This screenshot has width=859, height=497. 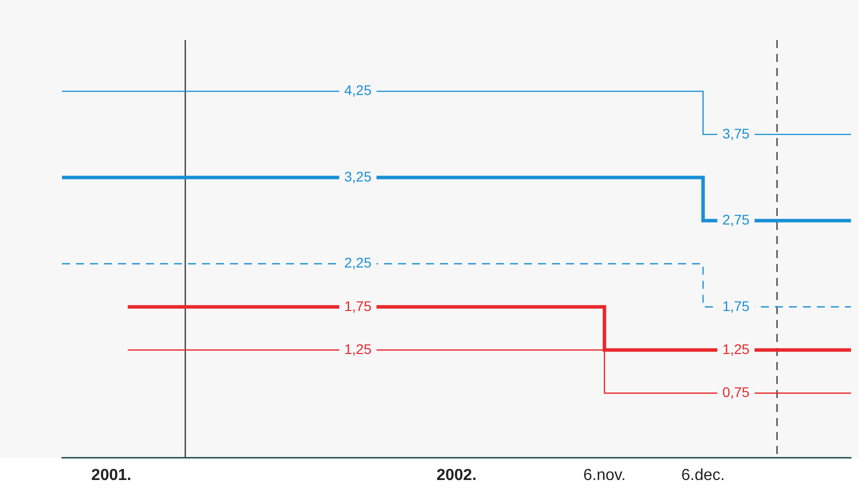 I want to click on x-tick-label: 6.nov., so click(x=604, y=475).